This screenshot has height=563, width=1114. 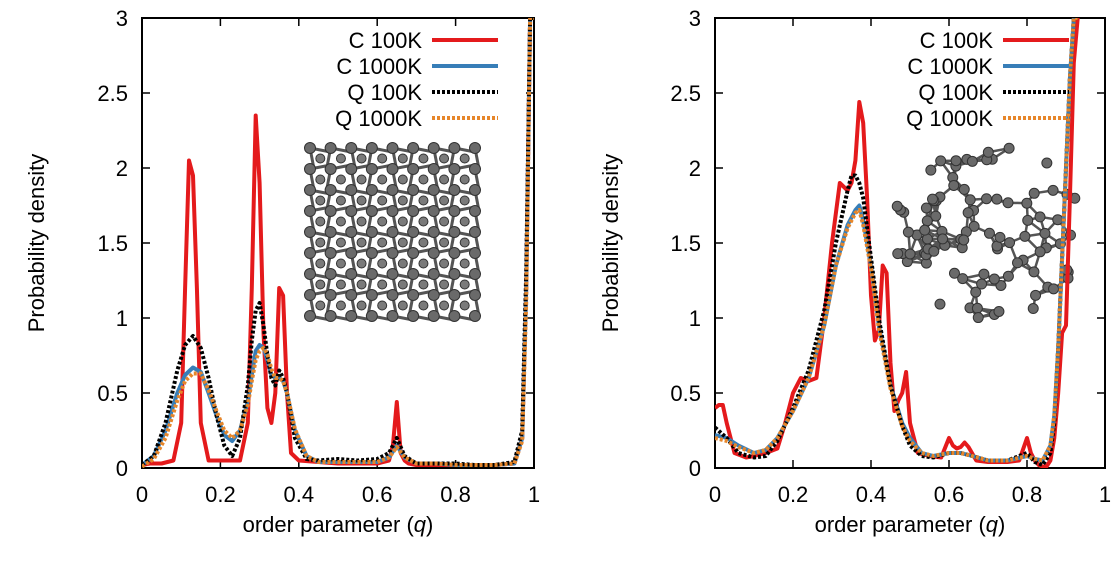 What do you see at coordinates (950, 66) in the screenshot?
I see `right-legend-label: C 1000K` at bounding box center [950, 66].